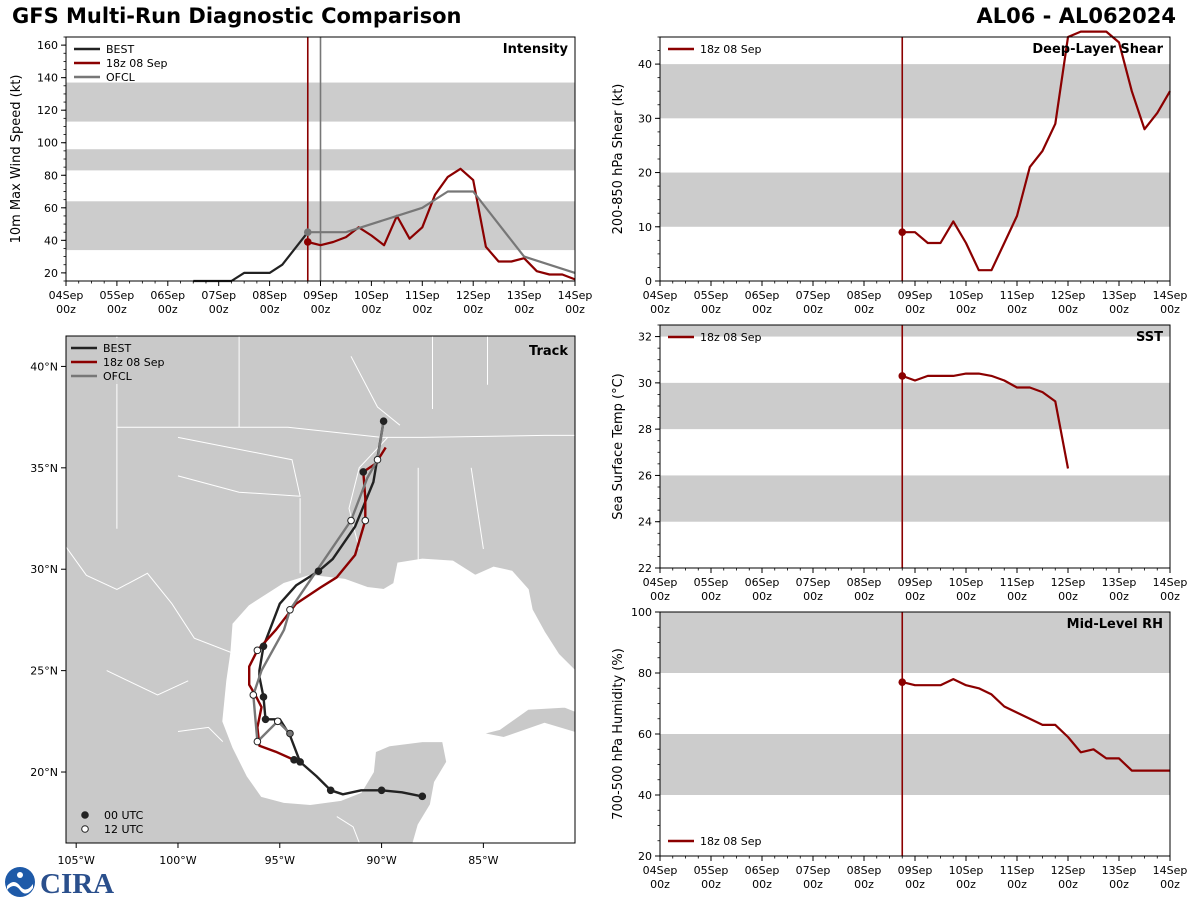 This screenshot has height=900, width=1200. I want to click on y-tick-label: 10, so click(645, 227).